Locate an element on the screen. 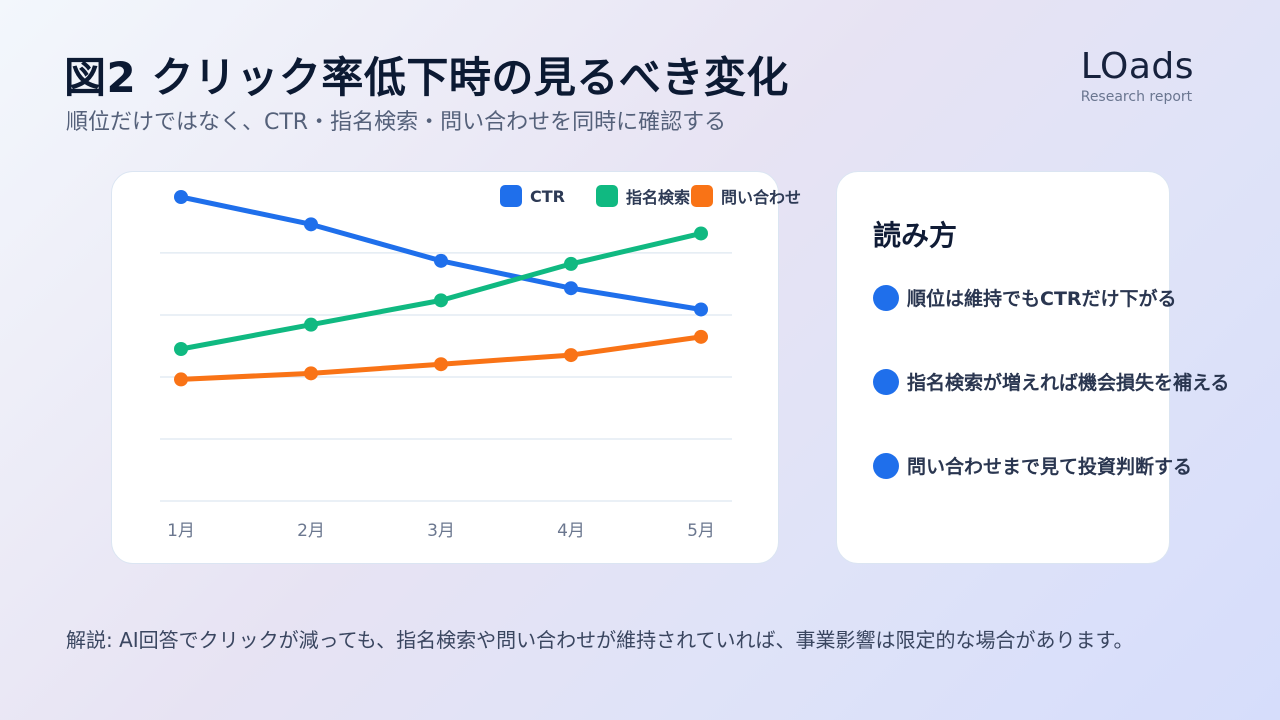 This screenshot has height=720, width=1280. reading-point: 順位は維持でもCTRだけ下がる is located at coordinates (1025, 297).